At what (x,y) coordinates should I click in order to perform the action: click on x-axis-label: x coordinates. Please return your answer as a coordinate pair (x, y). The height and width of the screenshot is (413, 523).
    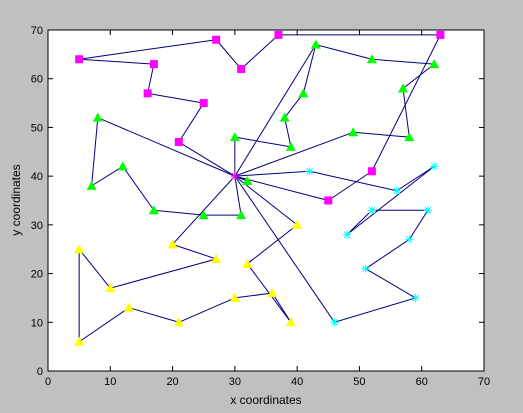
    Looking at the image, I should click on (265, 400).